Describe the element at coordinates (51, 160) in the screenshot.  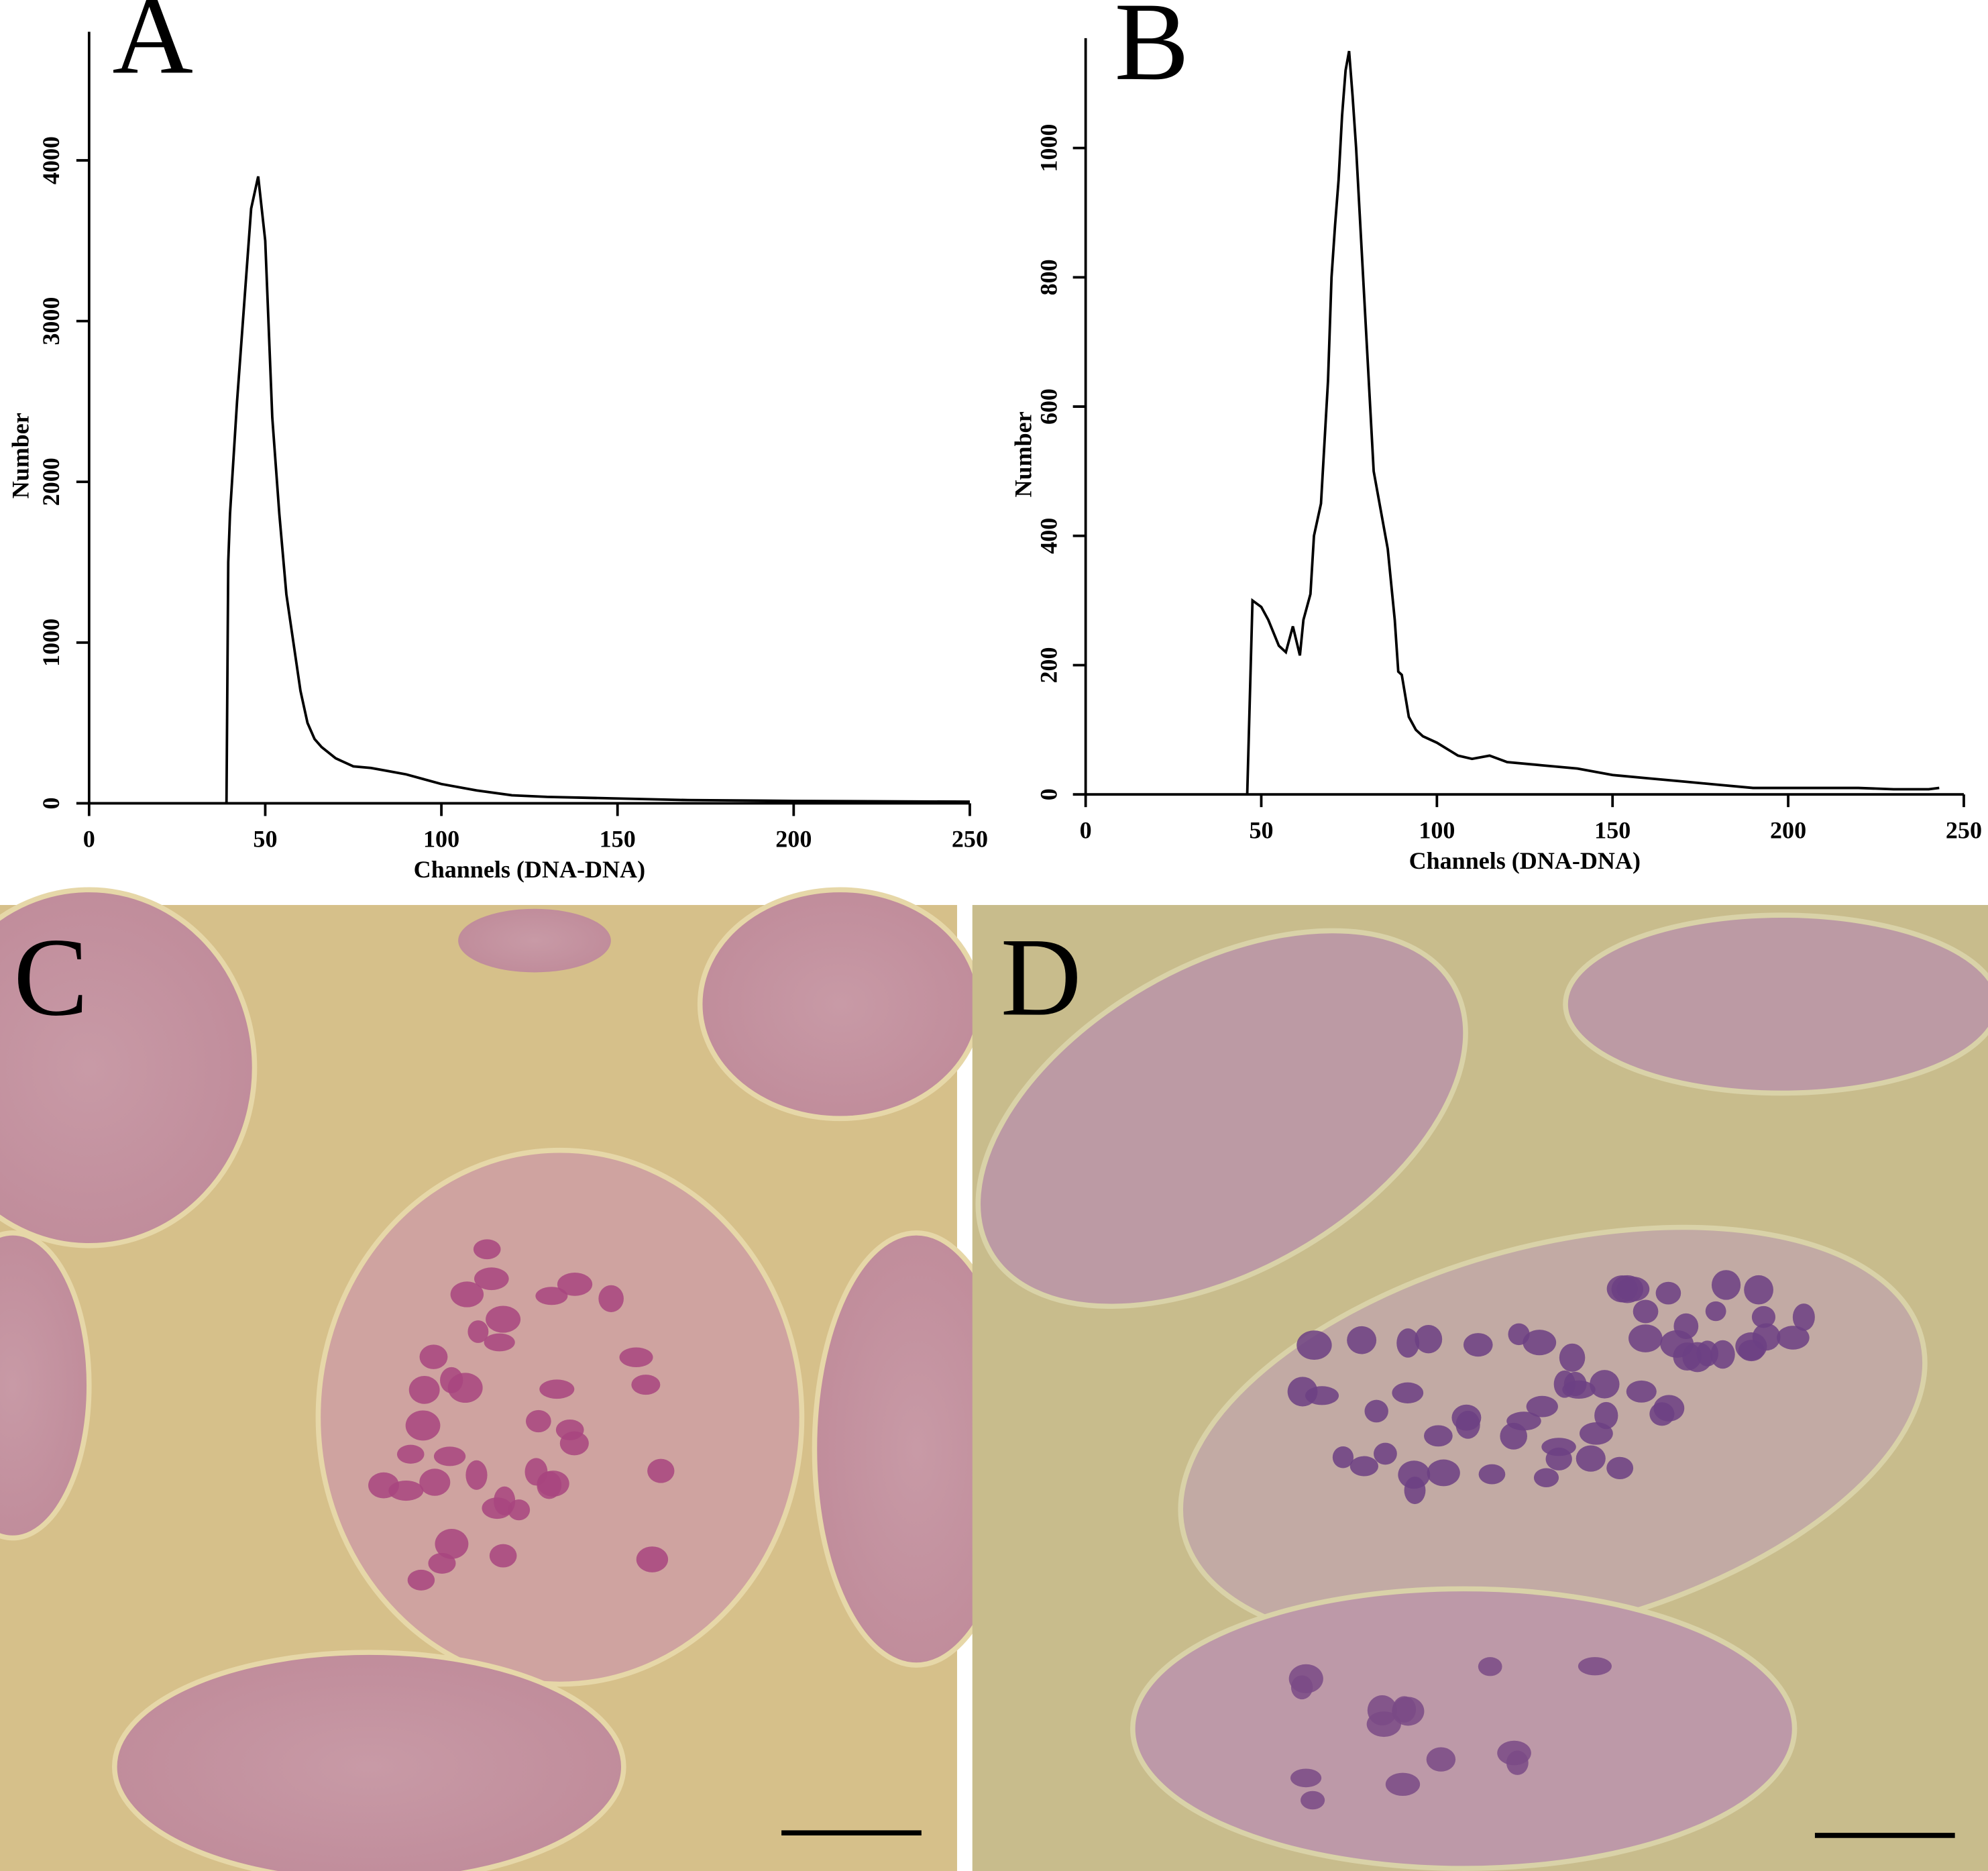
I see `y-tick-label: 4000` at that location.